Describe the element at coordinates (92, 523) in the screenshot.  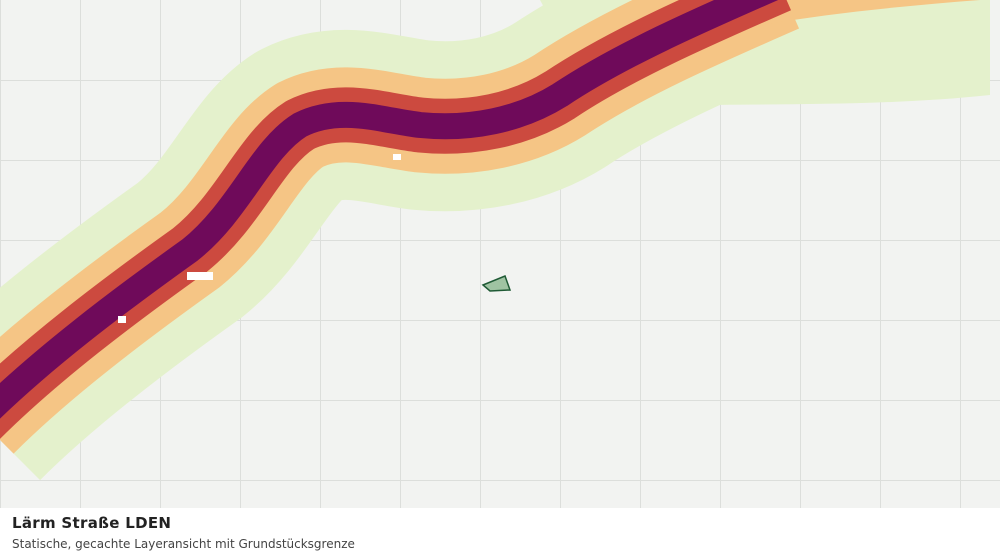
I see `layer-title: Lärm Straße LDEN` at that location.